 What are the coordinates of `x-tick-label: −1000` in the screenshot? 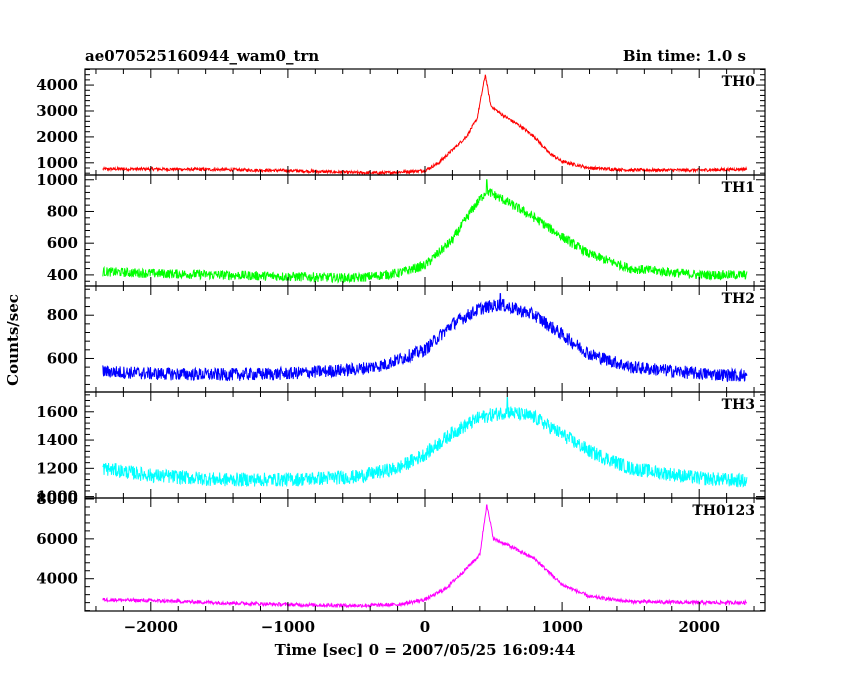 It's located at (288, 627).